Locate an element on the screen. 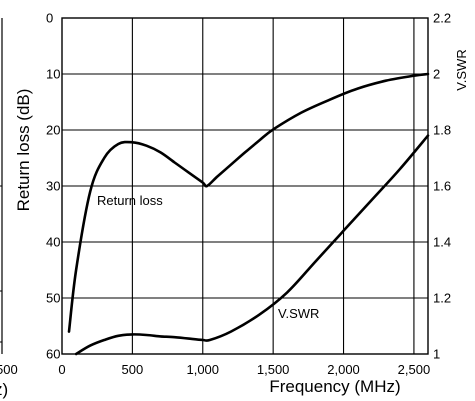 The height and width of the screenshot is (401, 475). right-y-tick-label: 2.2 is located at coordinates (442, 18).